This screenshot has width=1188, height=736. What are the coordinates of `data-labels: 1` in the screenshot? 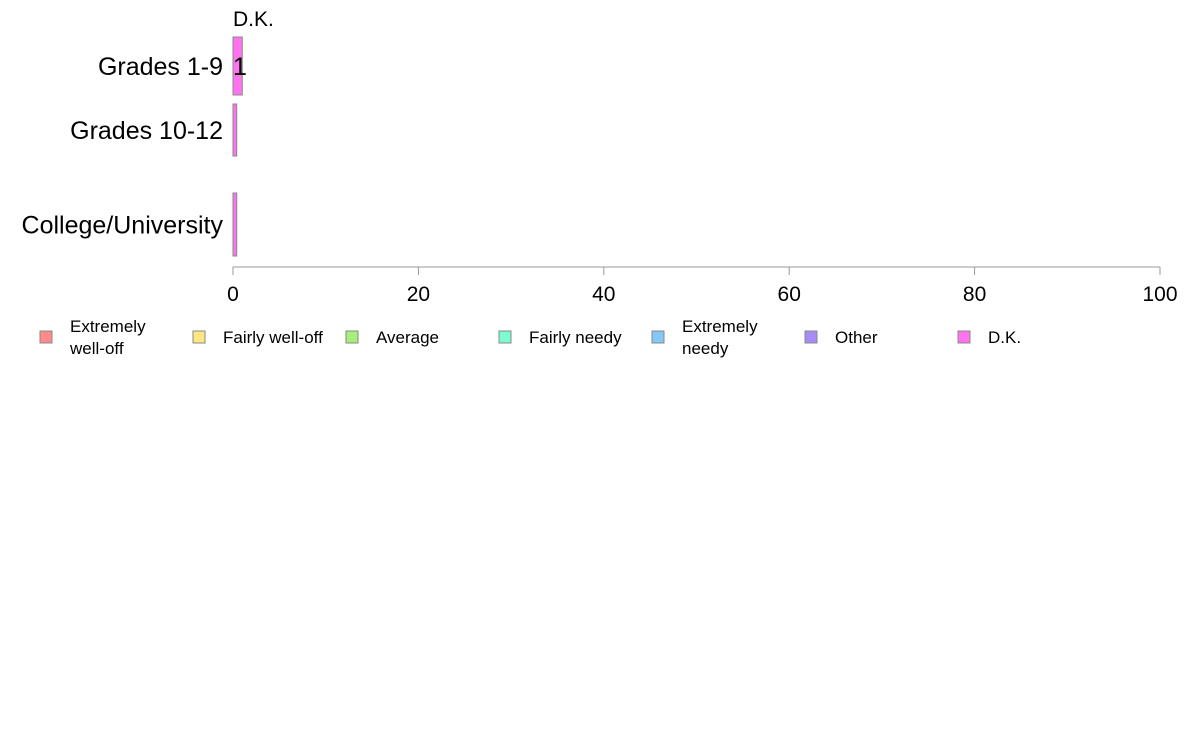 It's located at (240, 67).